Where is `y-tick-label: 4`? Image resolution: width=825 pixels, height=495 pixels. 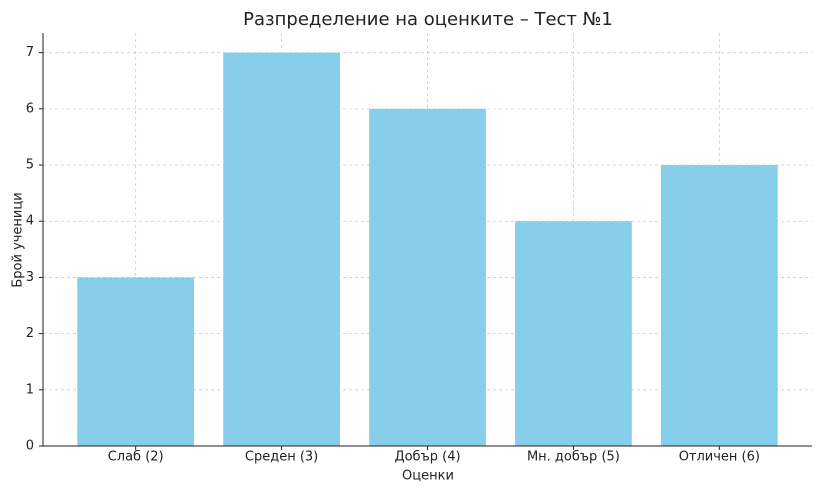
y-tick-label: 4 is located at coordinates (30, 221).